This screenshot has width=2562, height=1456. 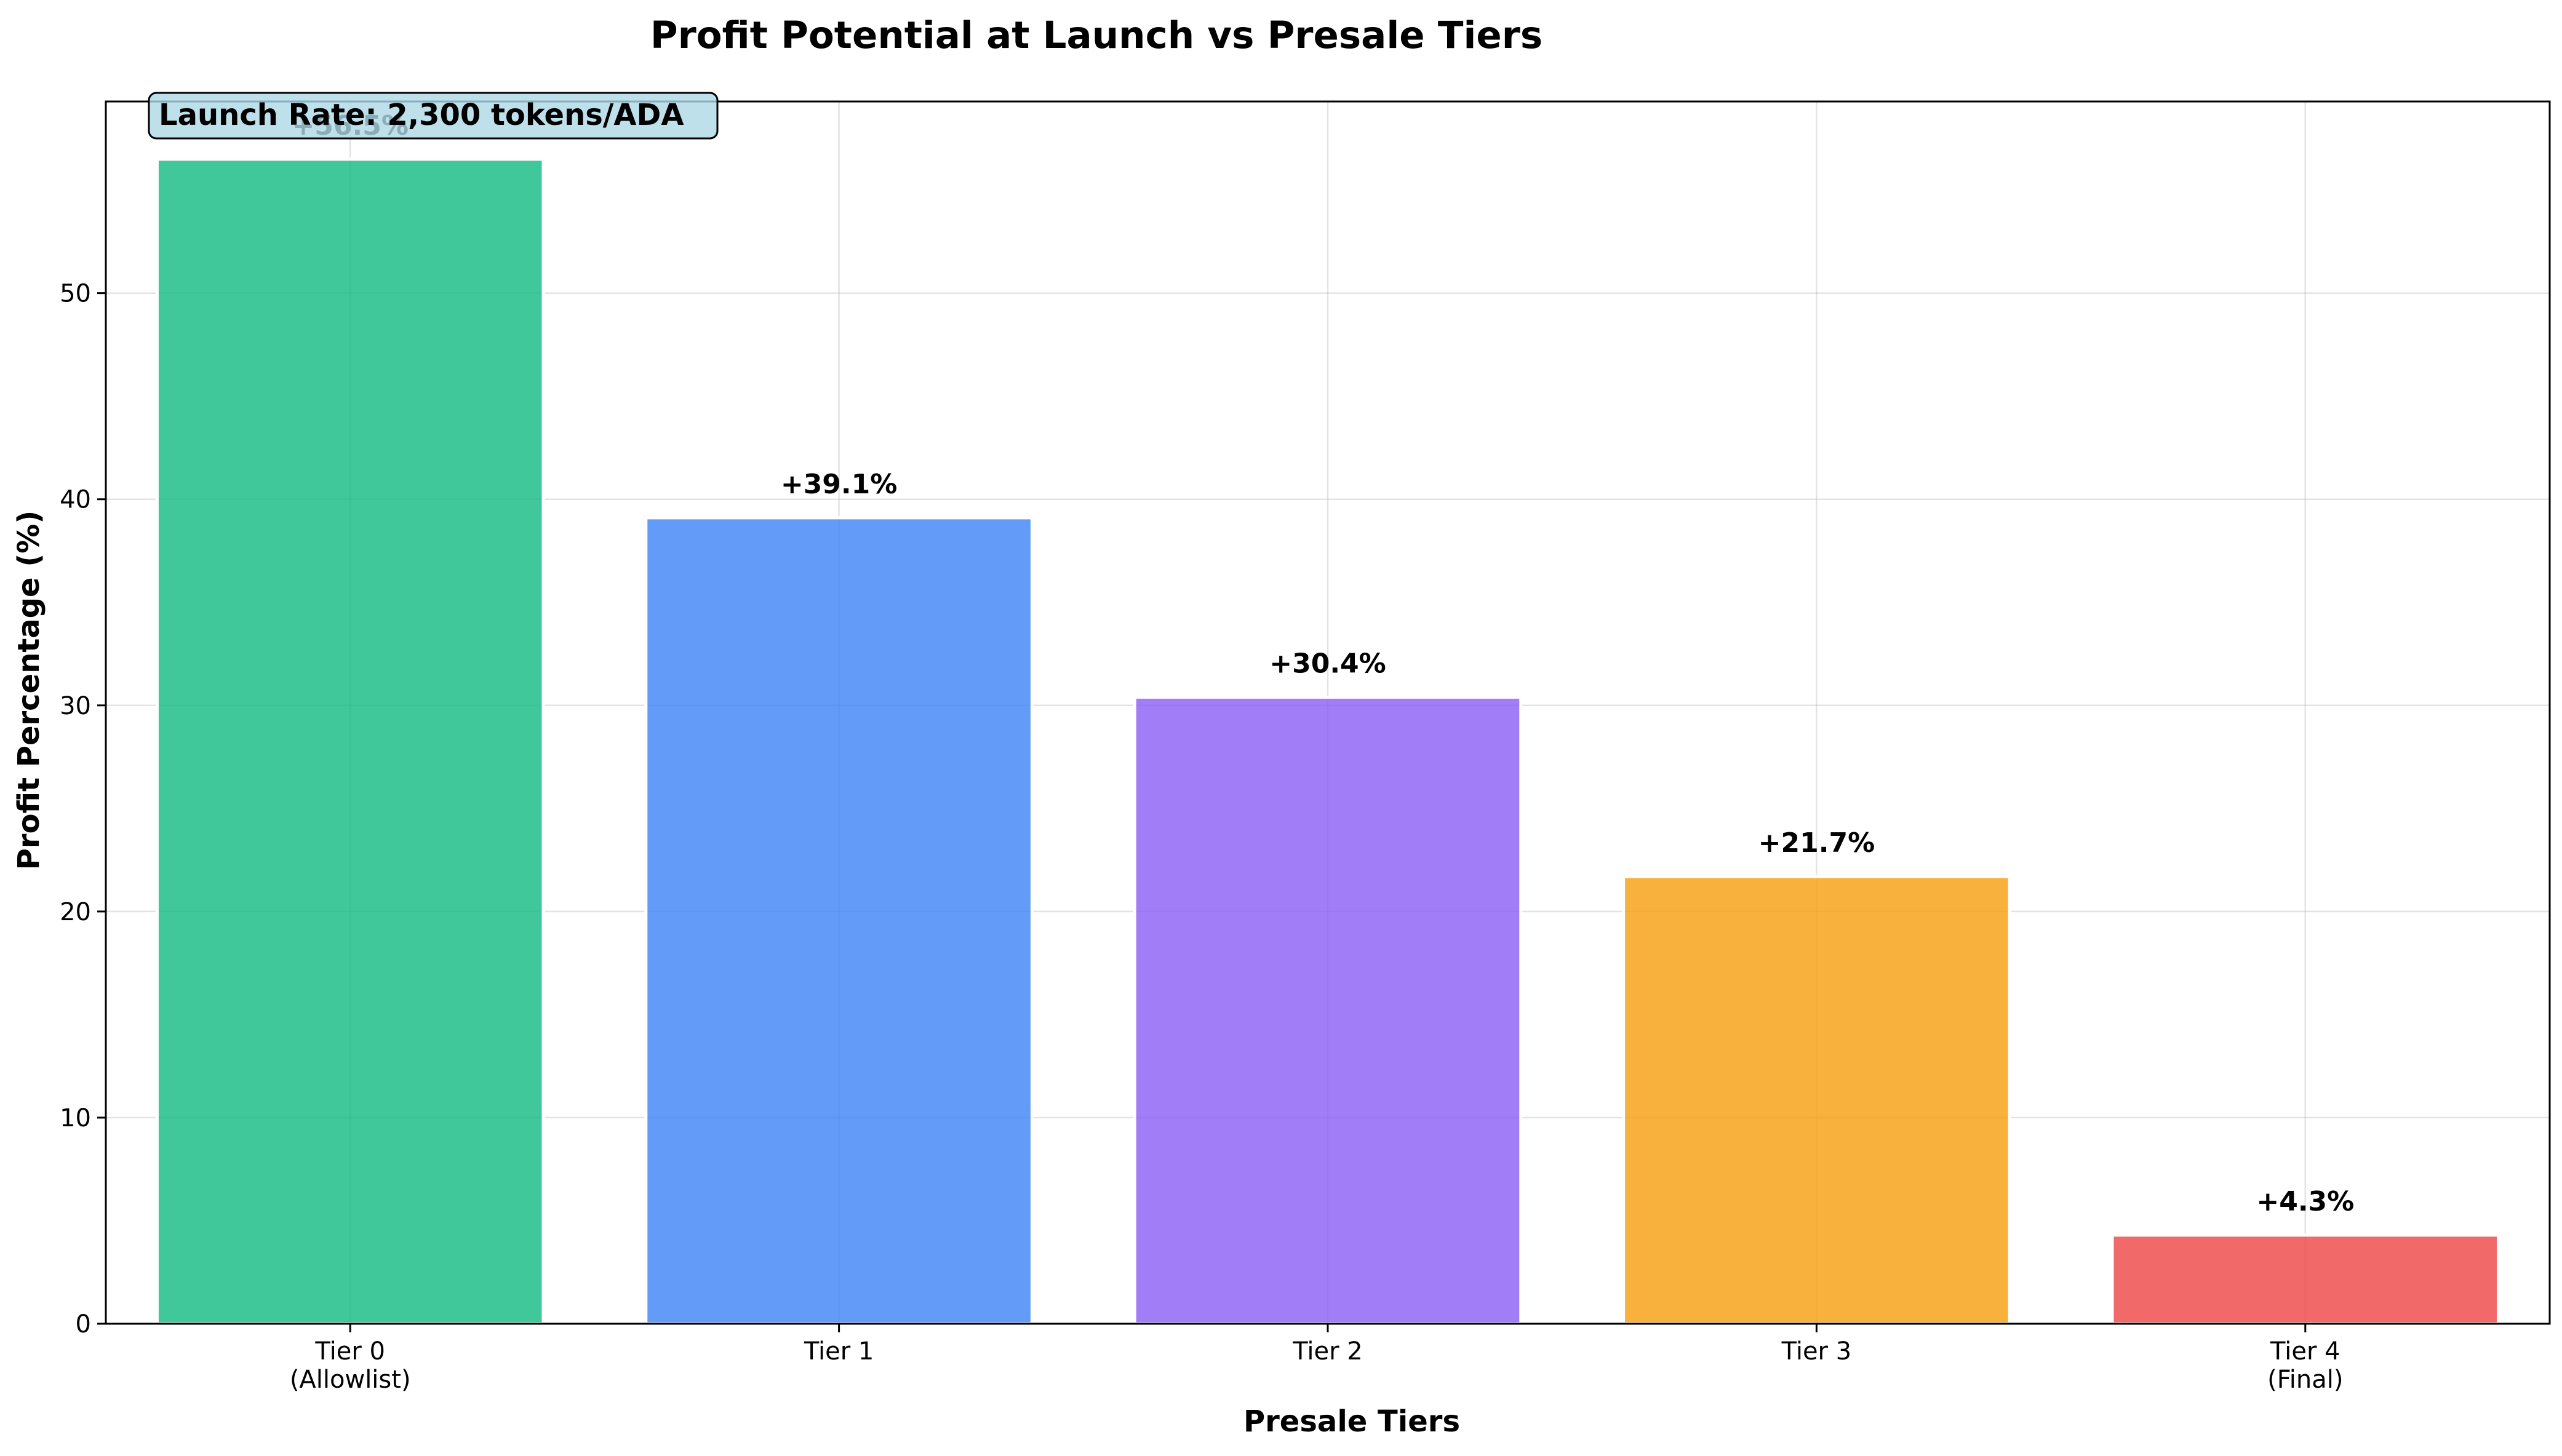 I want to click on x-tick-label: Tier 2, so click(x=1328, y=1352).